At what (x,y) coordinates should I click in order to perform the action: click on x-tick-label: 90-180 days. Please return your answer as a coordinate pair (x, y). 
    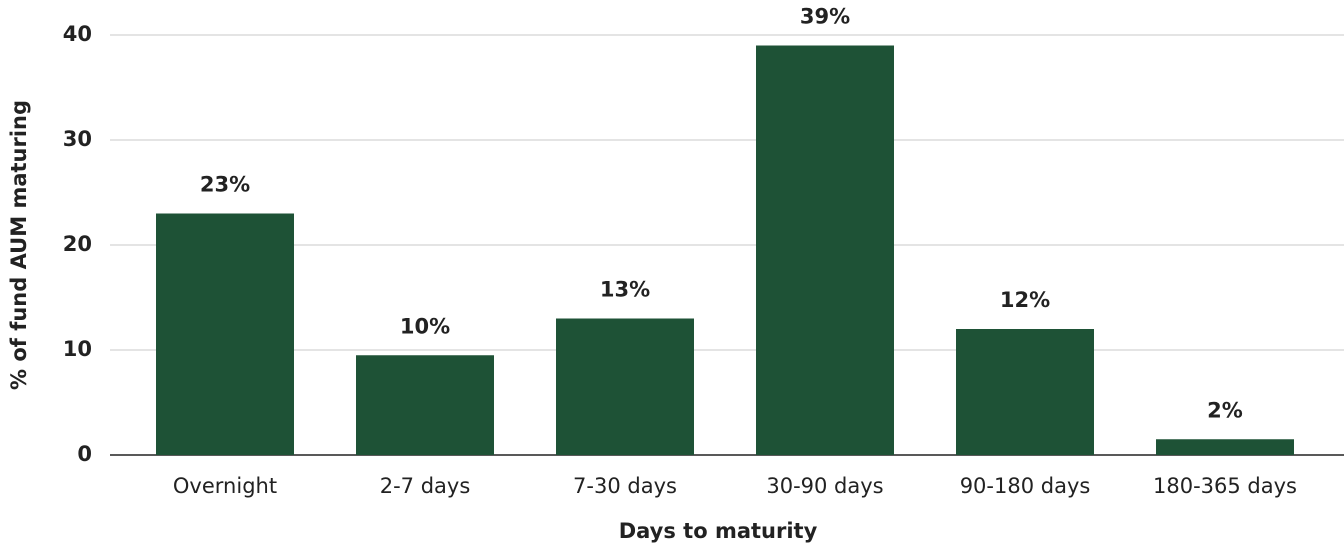
    Looking at the image, I should click on (1025, 486).